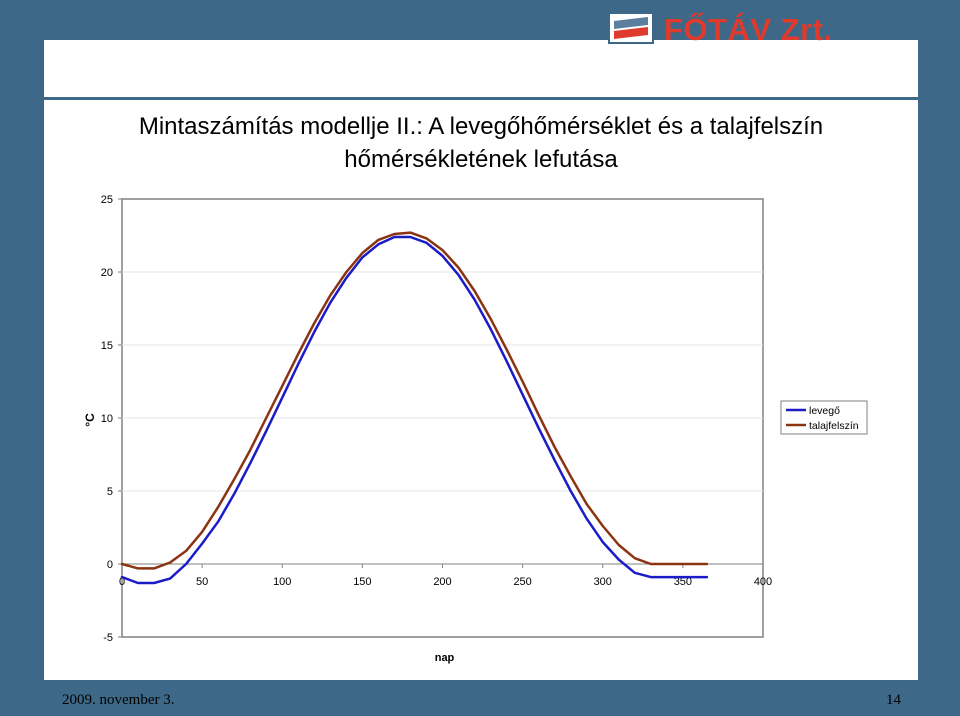 The width and height of the screenshot is (960, 716). I want to click on footer-date: 2009. november 3., so click(118, 700).